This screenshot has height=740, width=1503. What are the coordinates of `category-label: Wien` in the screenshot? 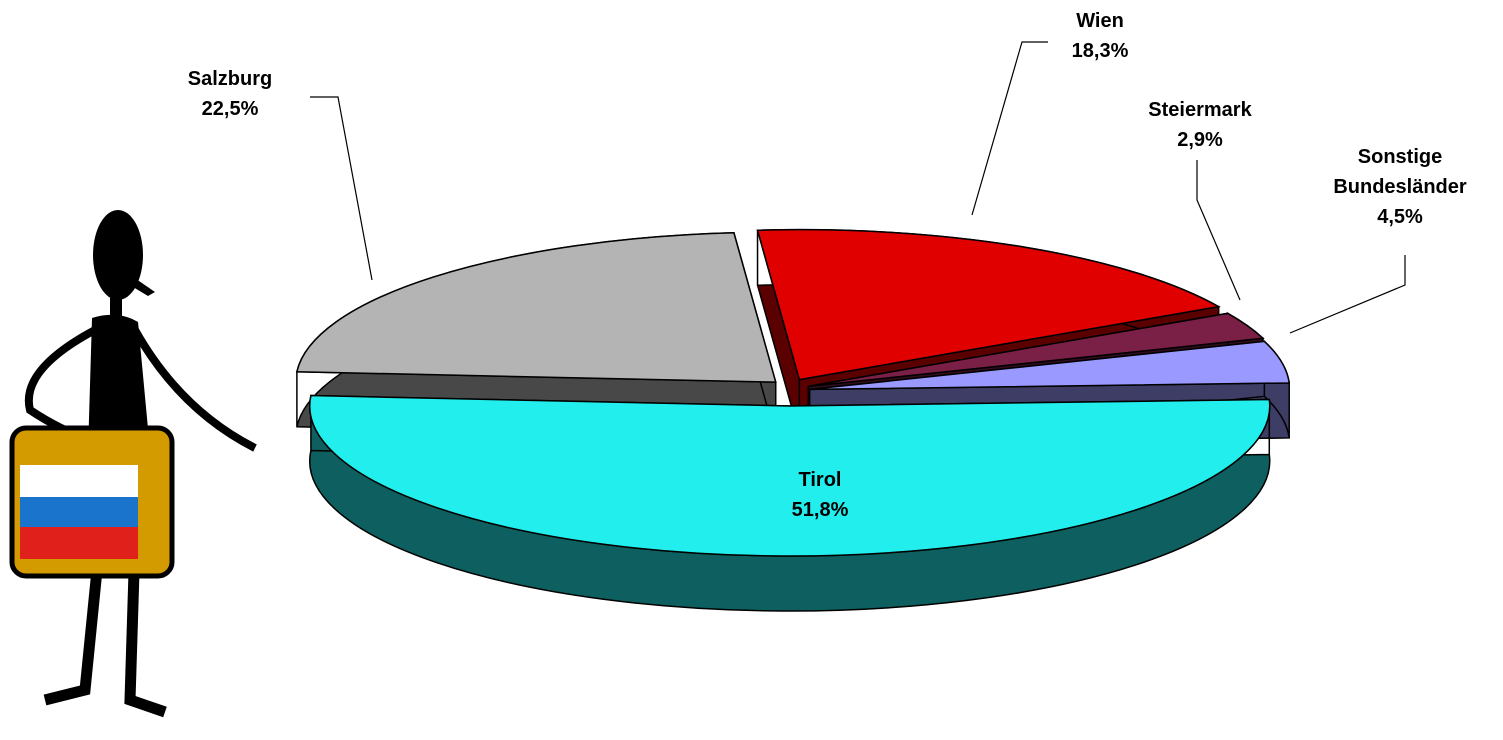 It's located at (1100, 21).